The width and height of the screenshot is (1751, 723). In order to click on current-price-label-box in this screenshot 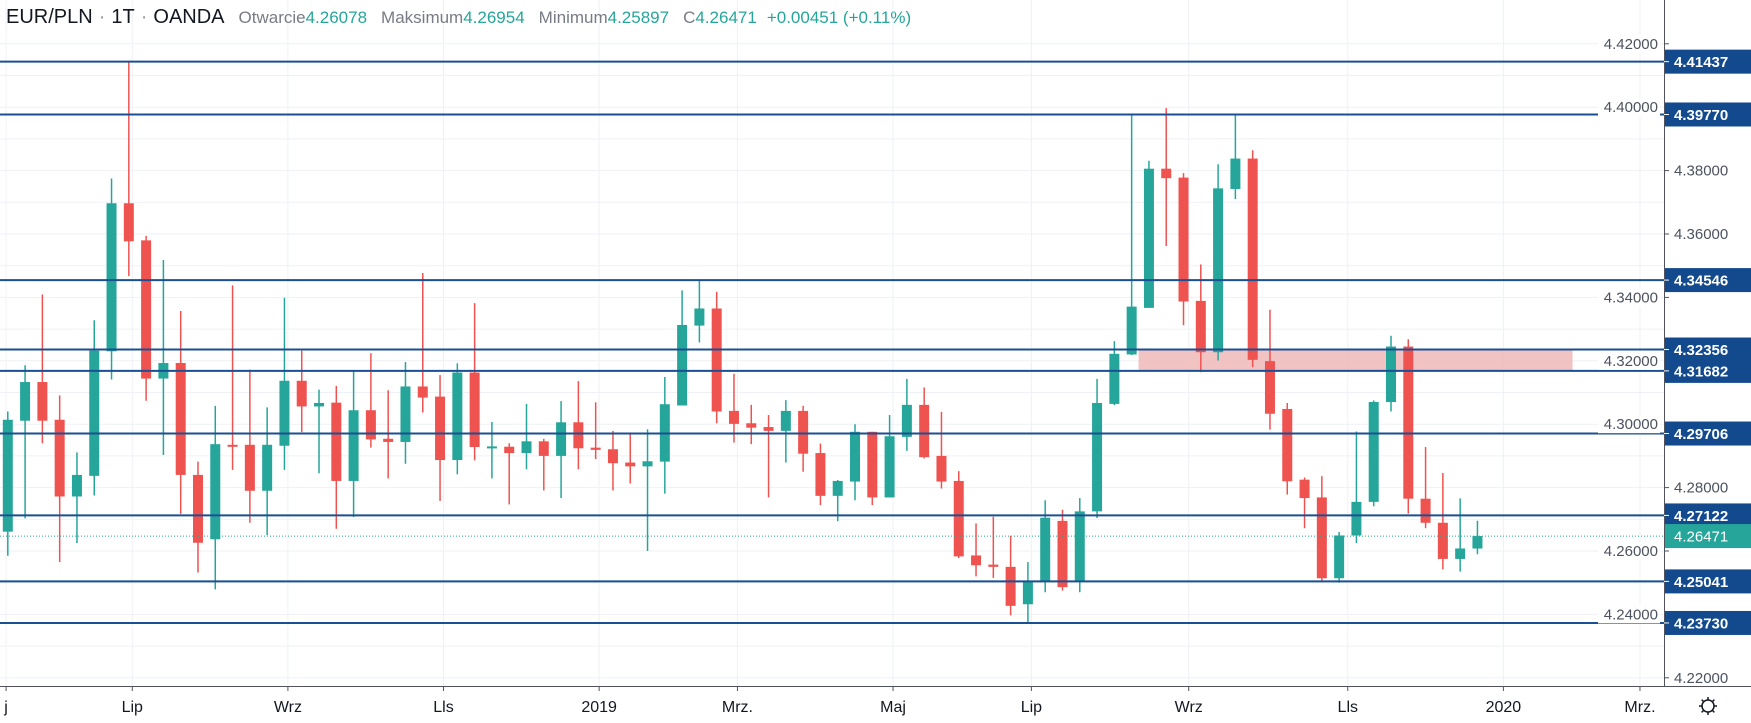, I will do `click(1708, 536)`.